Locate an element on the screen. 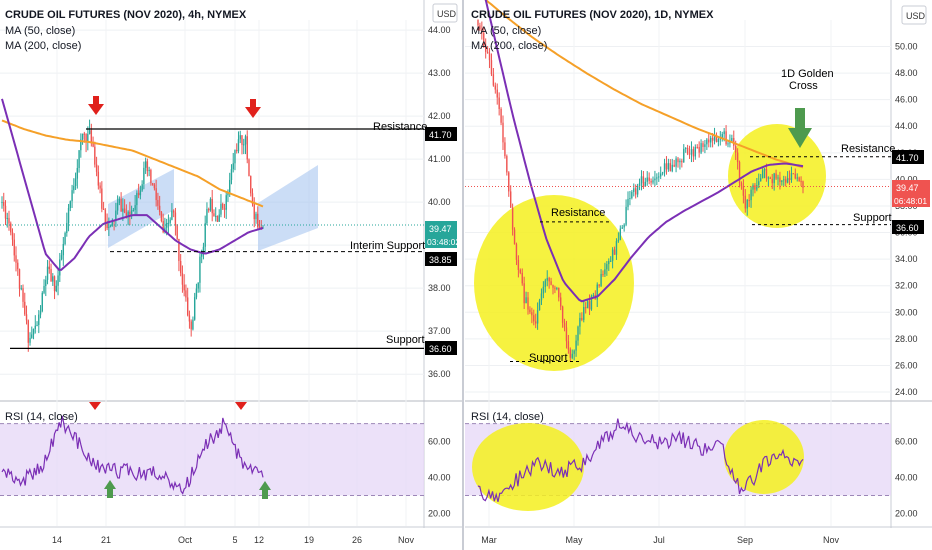 This screenshot has height=550, width=932. right-currency-badge is located at coordinates (914, 15).